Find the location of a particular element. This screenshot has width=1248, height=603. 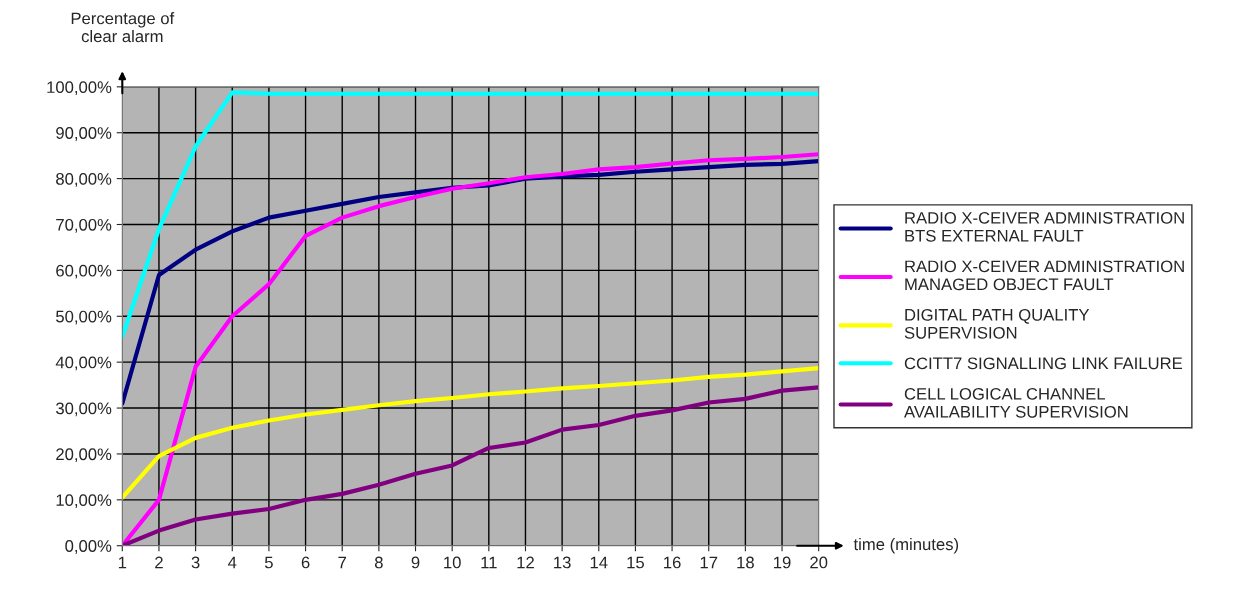

line-series is located at coordinates (470, 433).